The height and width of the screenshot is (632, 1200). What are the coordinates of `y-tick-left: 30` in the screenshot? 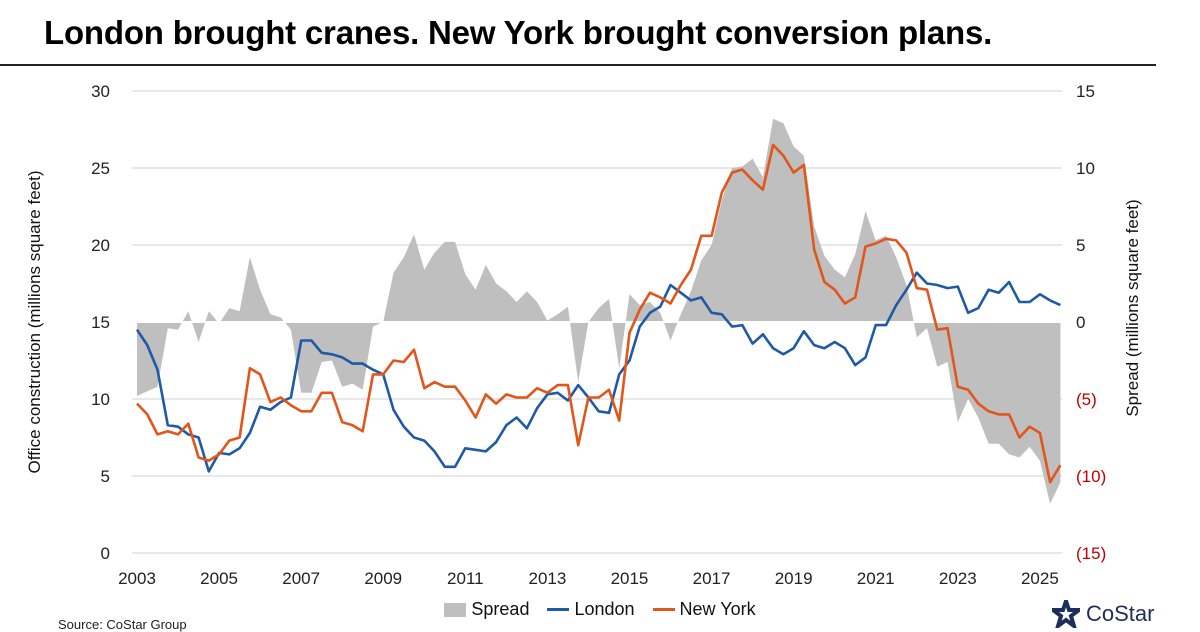 It's located at (100, 91).